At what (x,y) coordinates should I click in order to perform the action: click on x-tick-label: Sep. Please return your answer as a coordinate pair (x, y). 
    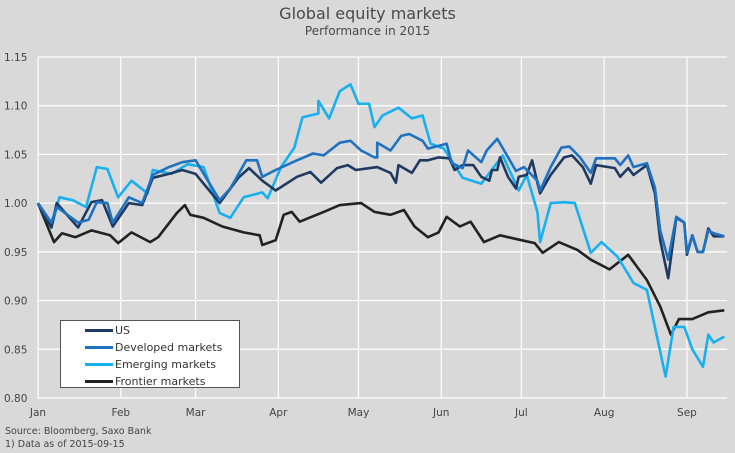
    Looking at the image, I should click on (687, 413).